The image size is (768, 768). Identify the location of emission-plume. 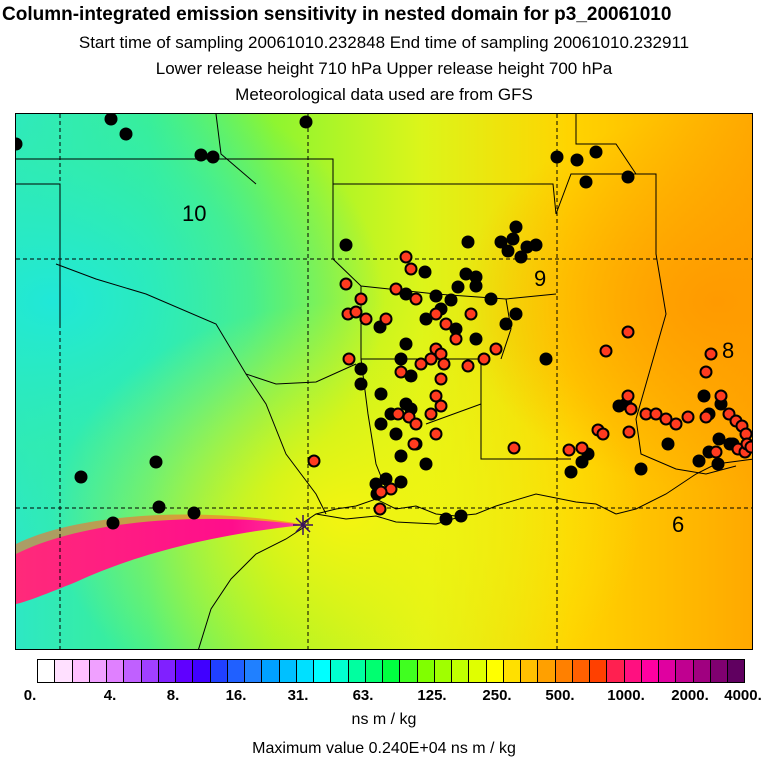
(160, 561).